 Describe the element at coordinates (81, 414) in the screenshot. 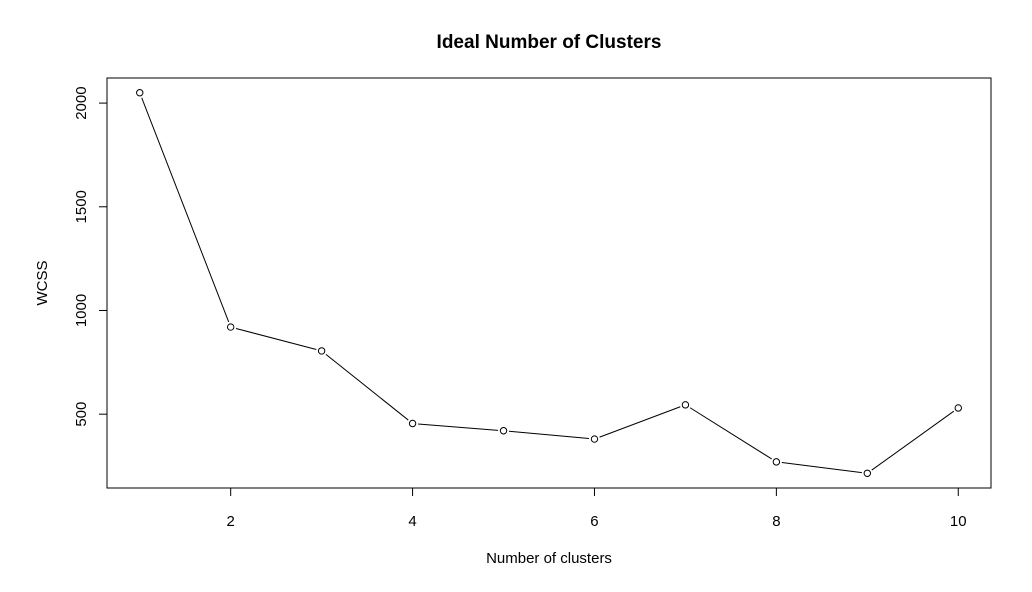

I see `y-tick-label: 500` at that location.